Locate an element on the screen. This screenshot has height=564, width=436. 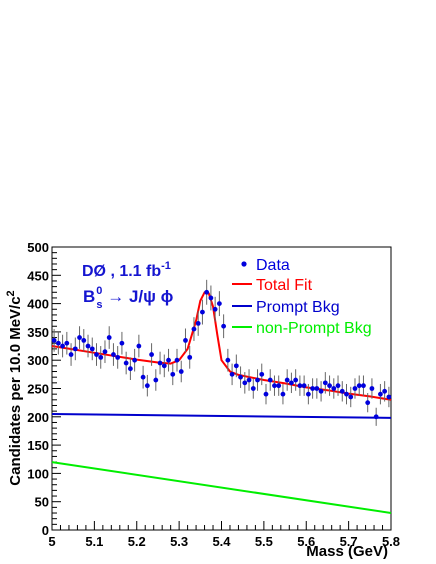
x-tick-label: 5.8 is located at coordinates (391, 541).